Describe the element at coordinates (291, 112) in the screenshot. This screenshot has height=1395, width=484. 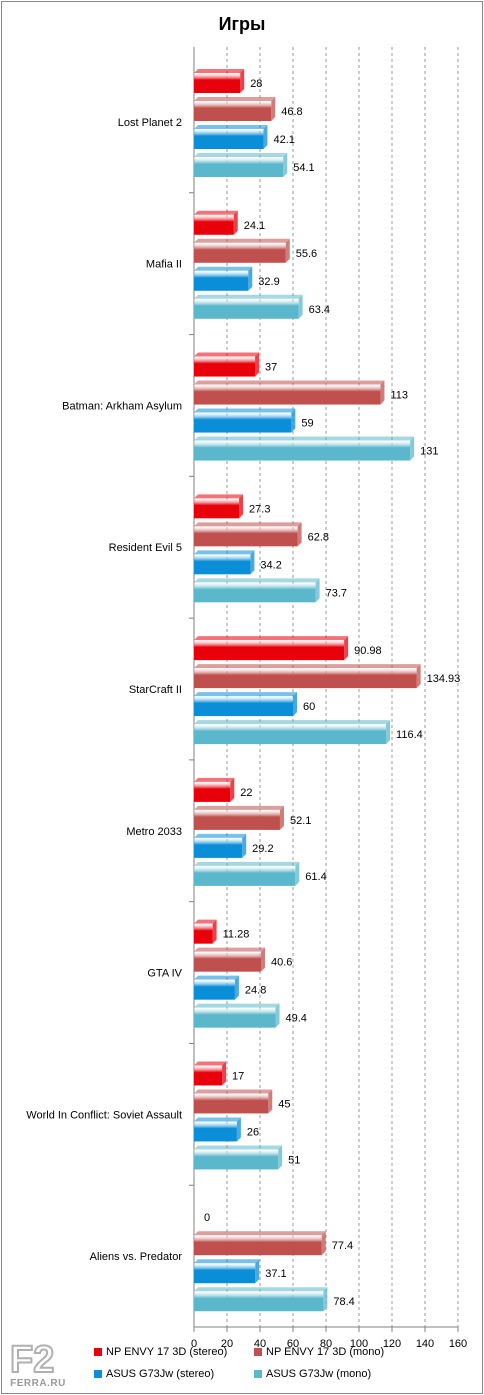
I see `data-label: 46.8` at that location.